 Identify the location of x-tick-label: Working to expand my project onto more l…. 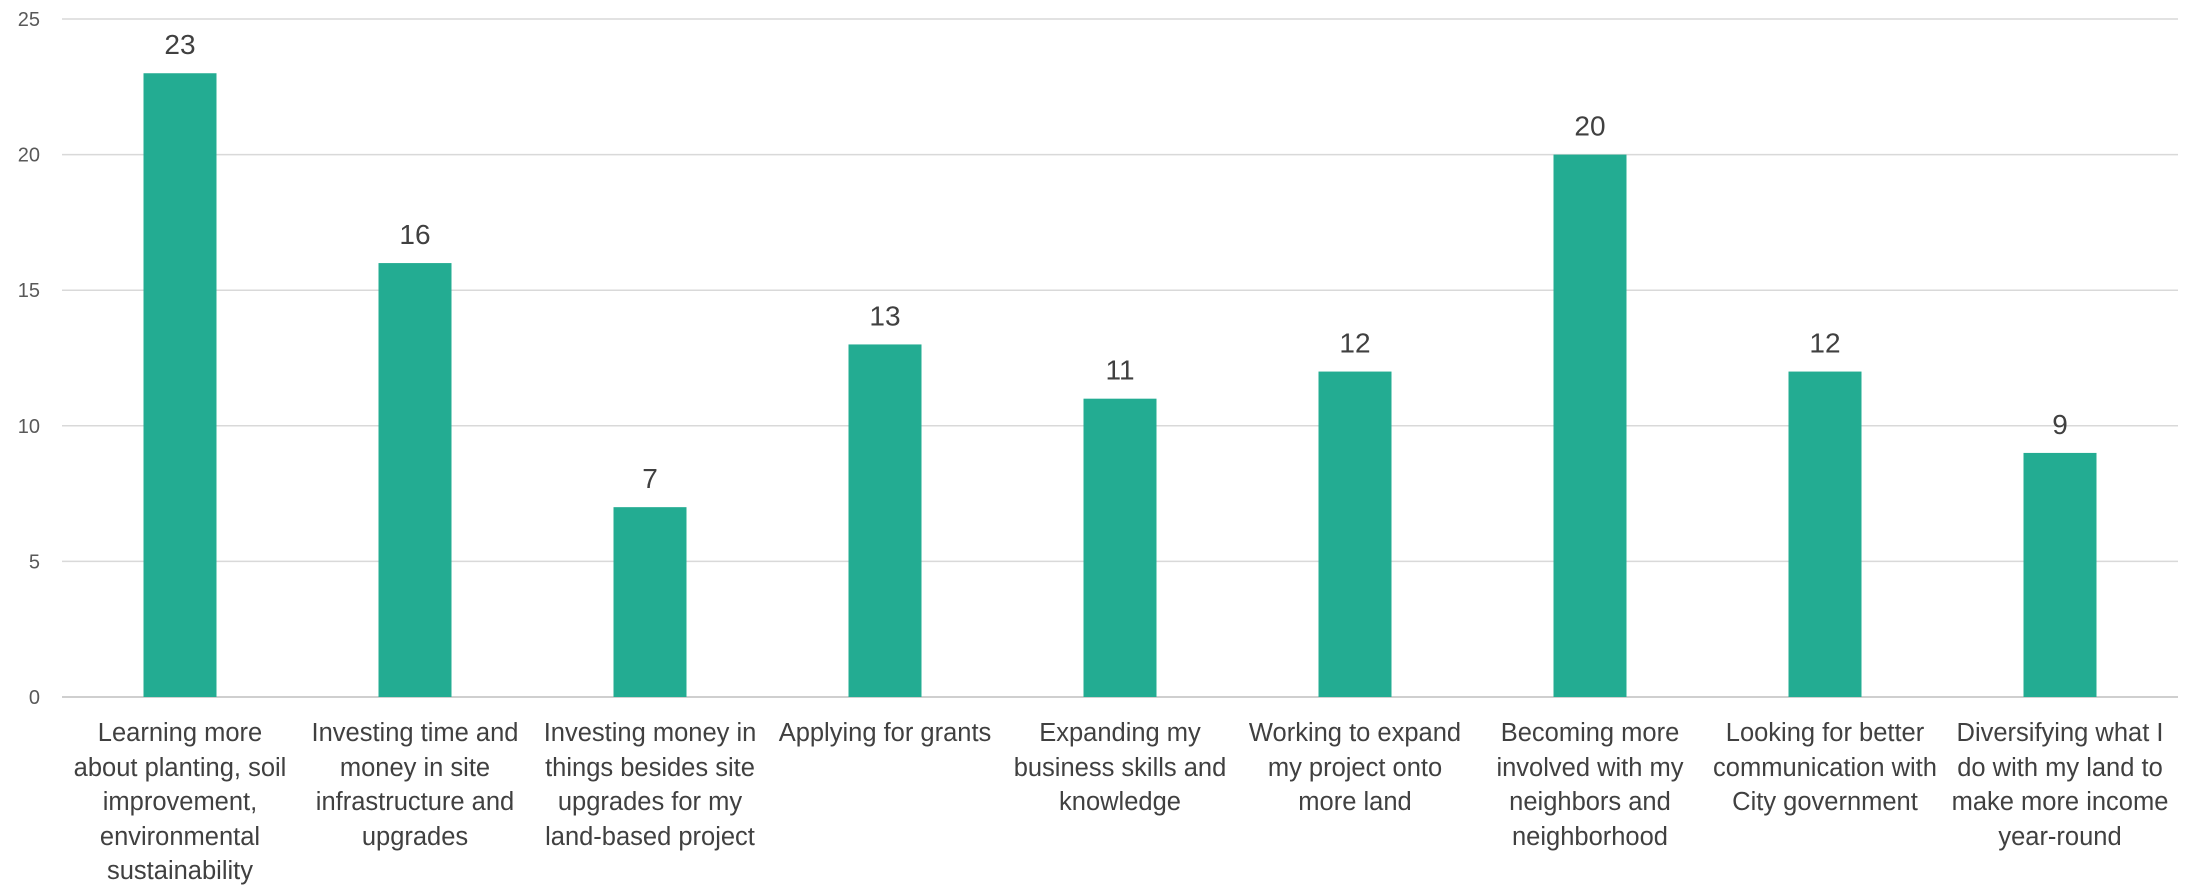
(1355, 767).